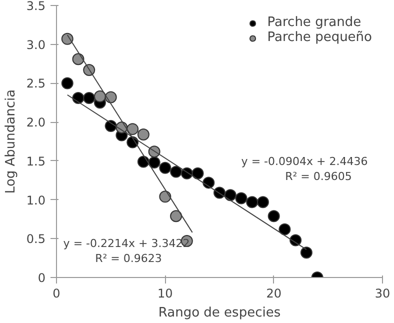 The height and width of the screenshot is (323, 394). Describe the element at coordinates (128, 258) in the screenshot. I see `annotation: R² = 0.9623` at that location.